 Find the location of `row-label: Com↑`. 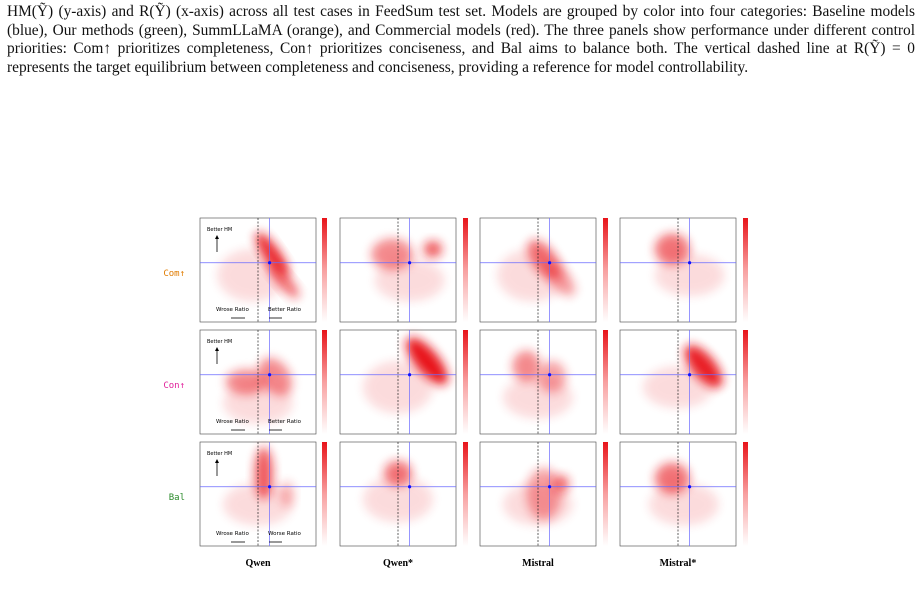

row-label: Com↑ is located at coordinates (174, 274).